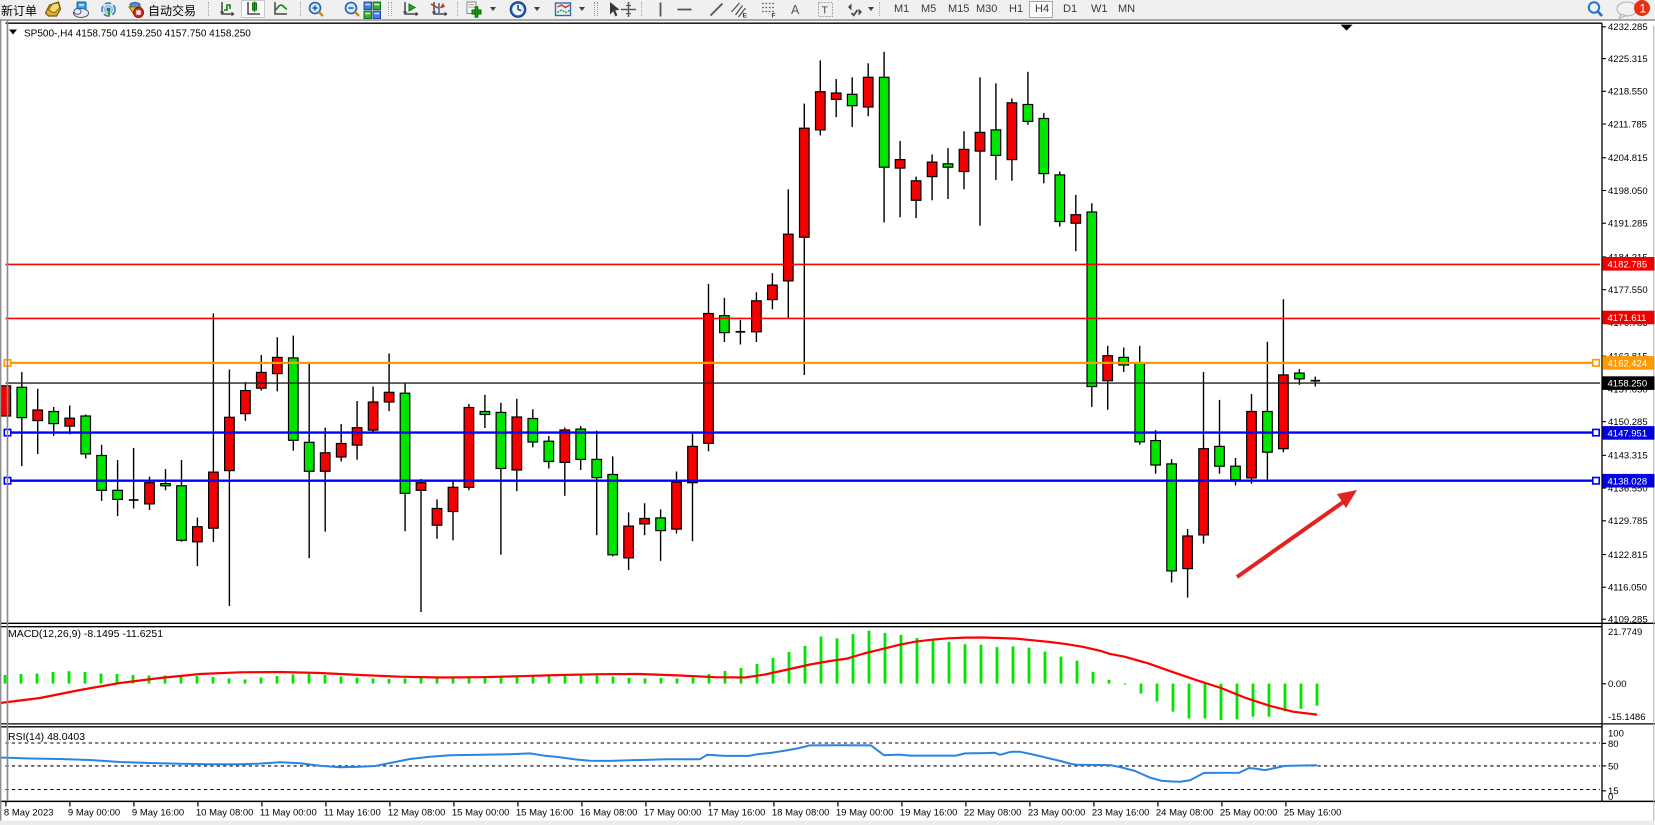 The width and height of the screenshot is (1655, 825). Describe the element at coordinates (1627, 124) in the screenshot. I see `svg-text: 4211.785` at that location.